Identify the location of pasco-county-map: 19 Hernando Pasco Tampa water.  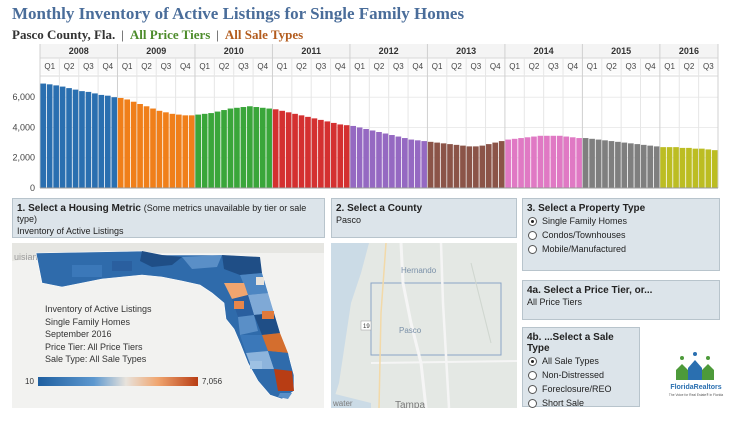
(424, 325).